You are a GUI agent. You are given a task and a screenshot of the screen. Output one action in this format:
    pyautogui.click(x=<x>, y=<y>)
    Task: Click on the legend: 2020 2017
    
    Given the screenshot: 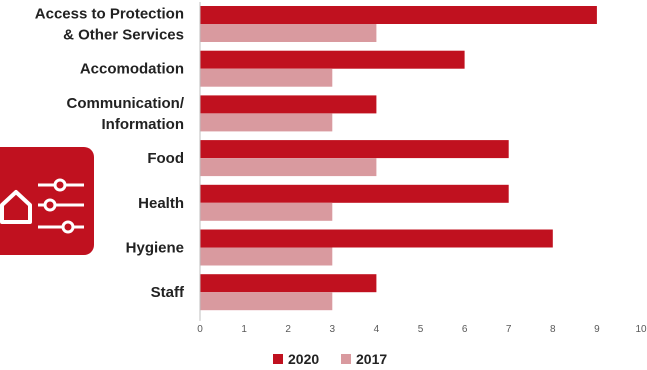 What is the action you would take?
    pyautogui.click(x=330, y=359)
    